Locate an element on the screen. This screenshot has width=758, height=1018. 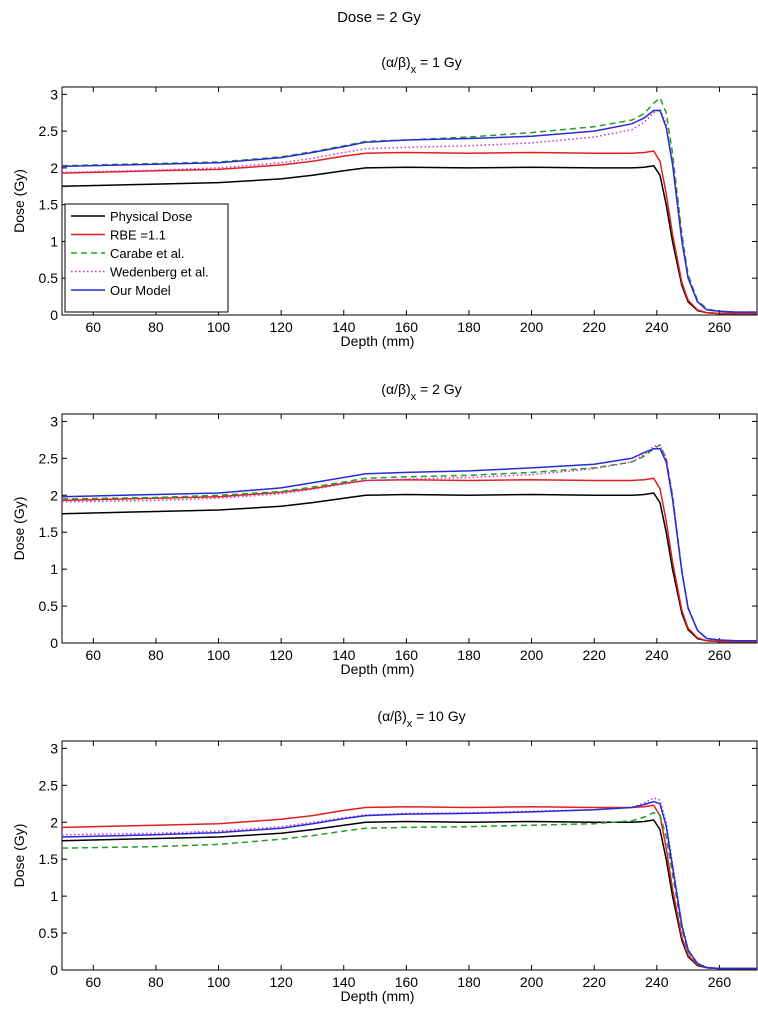
legend-entry: Wedenberg et al. is located at coordinates (159, 272).